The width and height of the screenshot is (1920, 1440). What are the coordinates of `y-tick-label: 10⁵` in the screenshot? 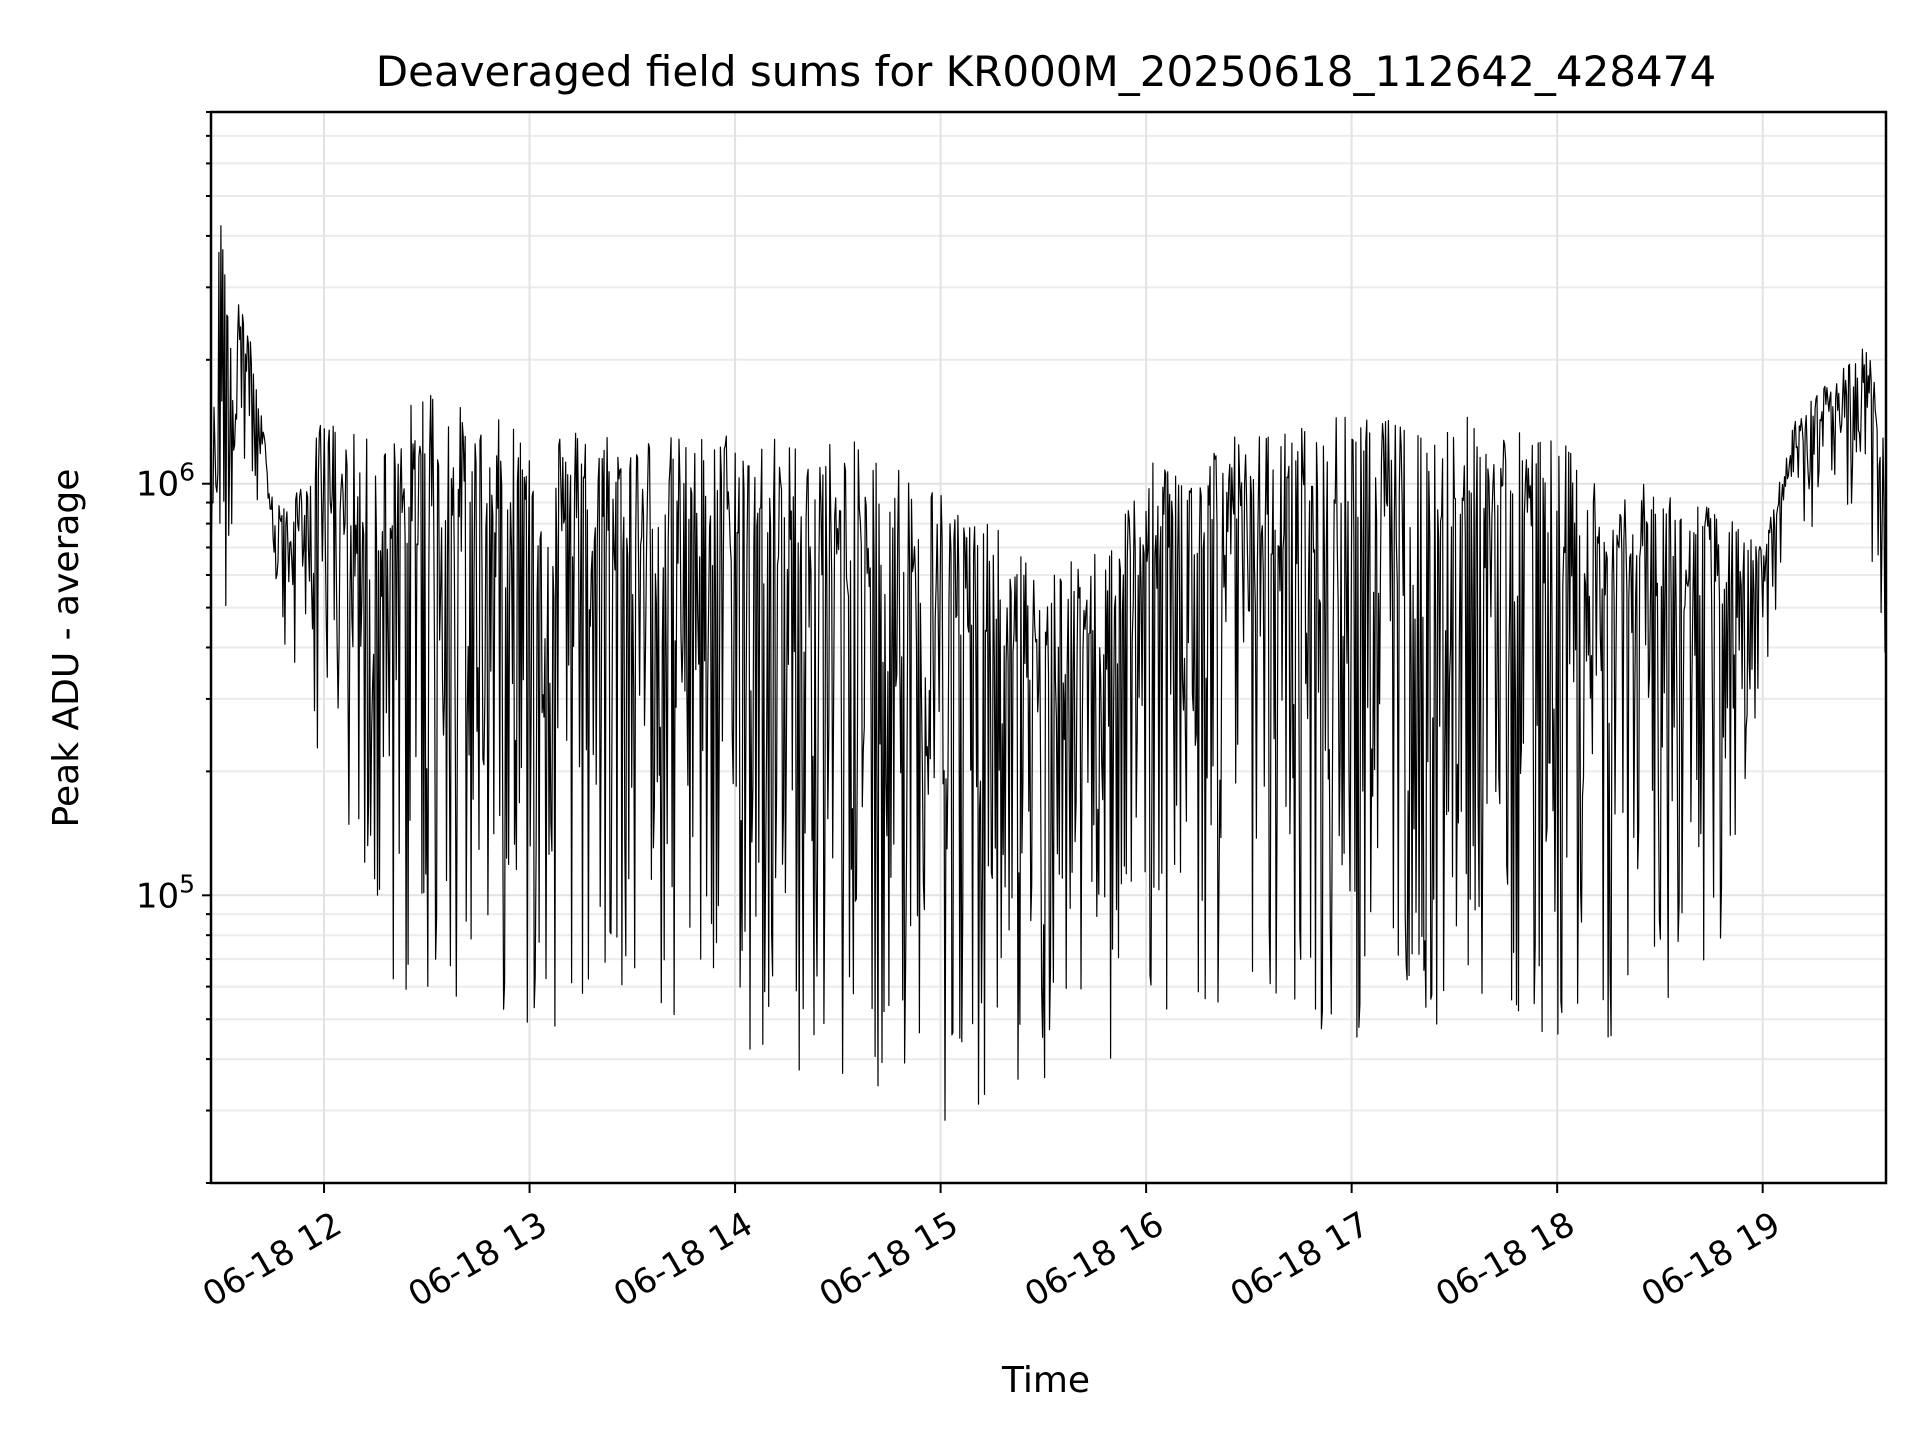 It's located at (165, 892).